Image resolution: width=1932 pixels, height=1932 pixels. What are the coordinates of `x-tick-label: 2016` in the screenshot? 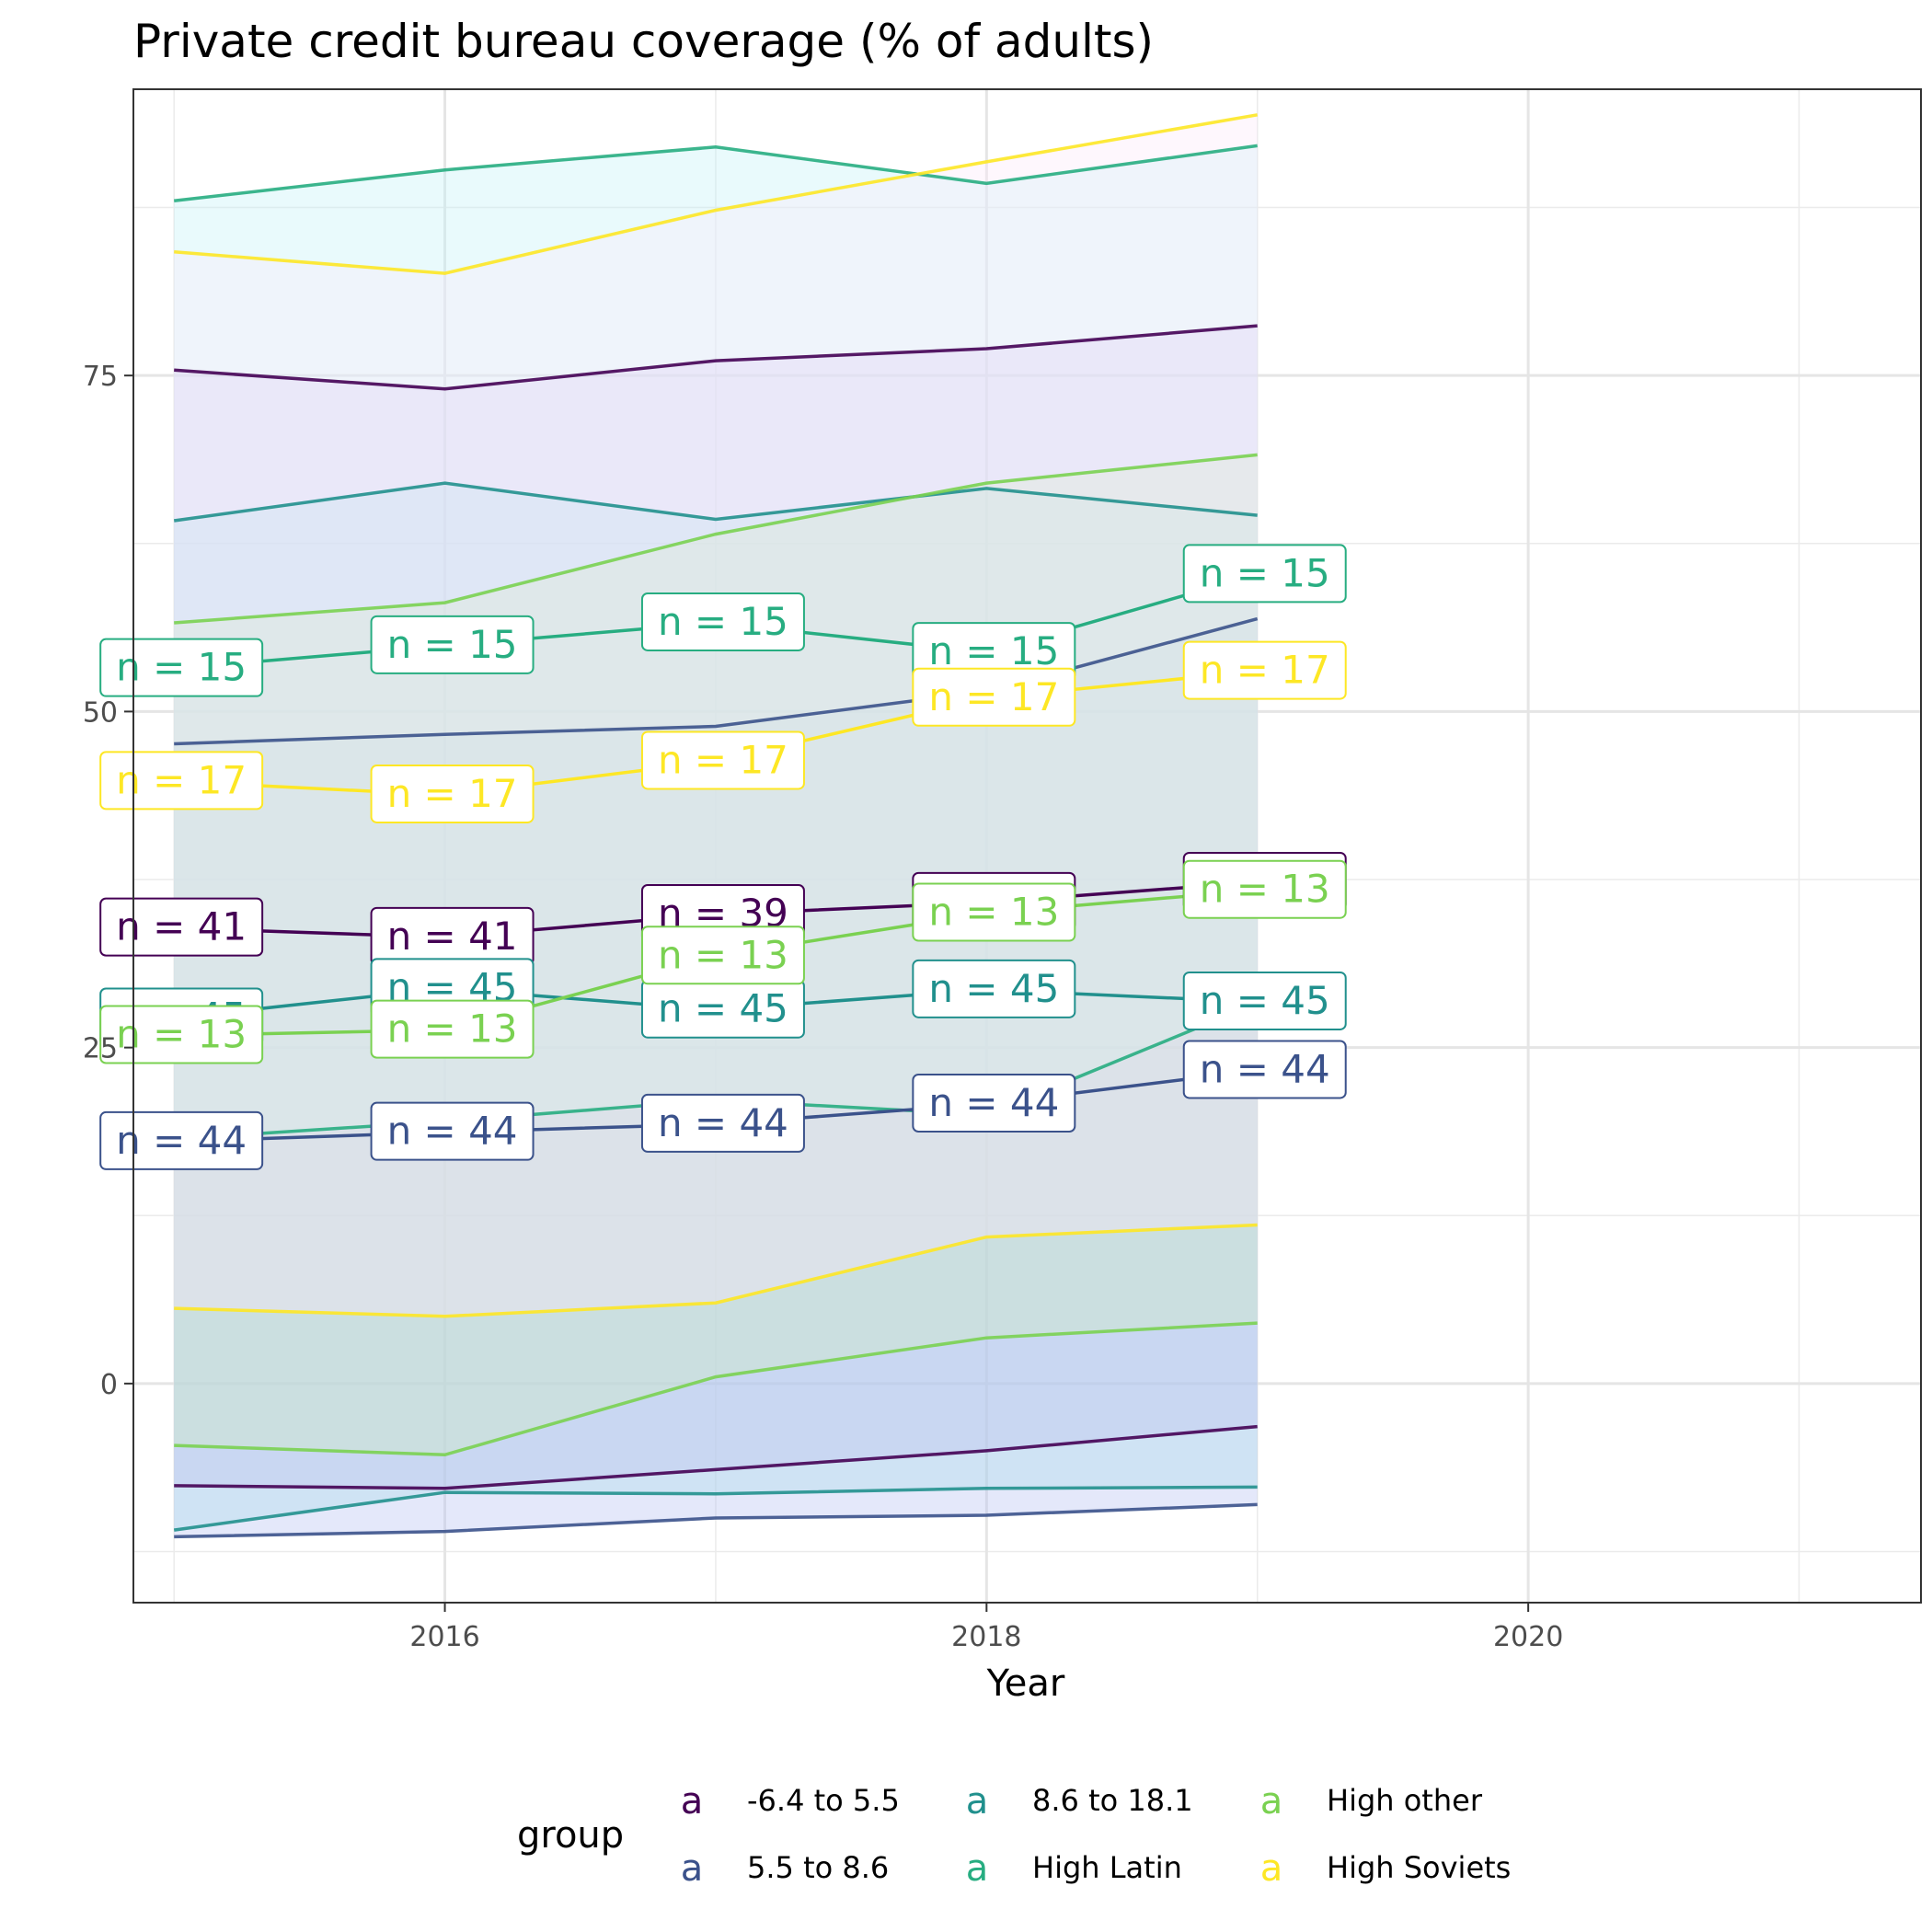 It's located at (444, 1637).